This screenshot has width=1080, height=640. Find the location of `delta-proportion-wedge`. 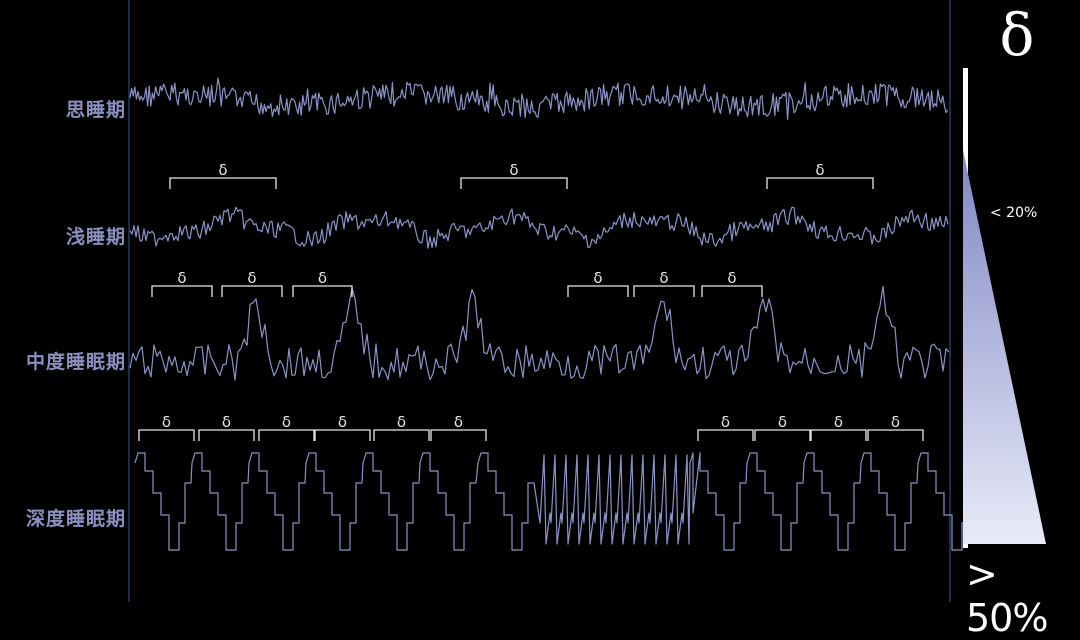

delta-proportion-wedge is located at coordinates (1004, 347).